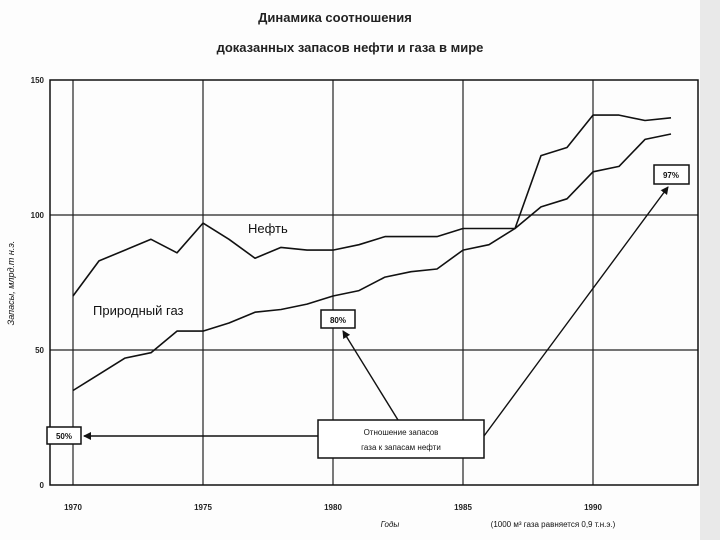 The height and width of the screenshot is (540, 720). I want to click on x-tick-label: 1975, so click(203, 507).